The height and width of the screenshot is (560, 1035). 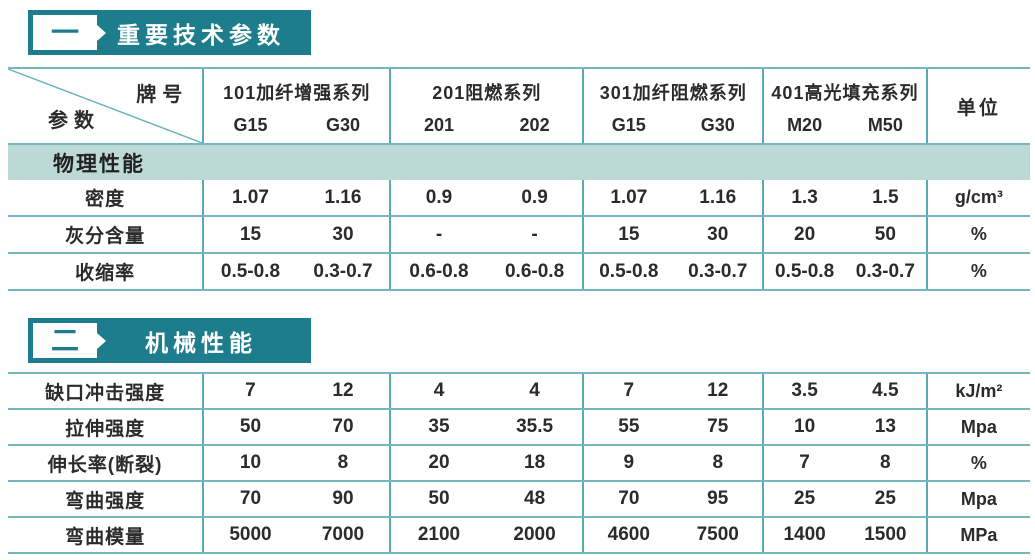 I want to click on value-cell: 1.16, so click(x=343, y=198).